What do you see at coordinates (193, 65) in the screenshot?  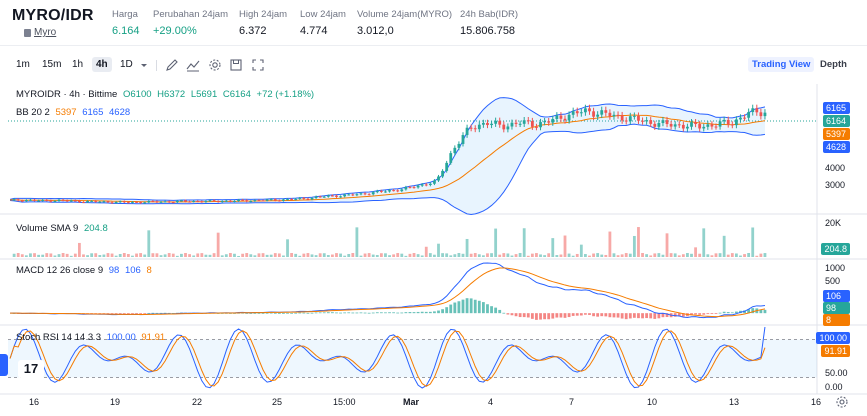 I see `indicator-icon` at bounding box center [193, 65].